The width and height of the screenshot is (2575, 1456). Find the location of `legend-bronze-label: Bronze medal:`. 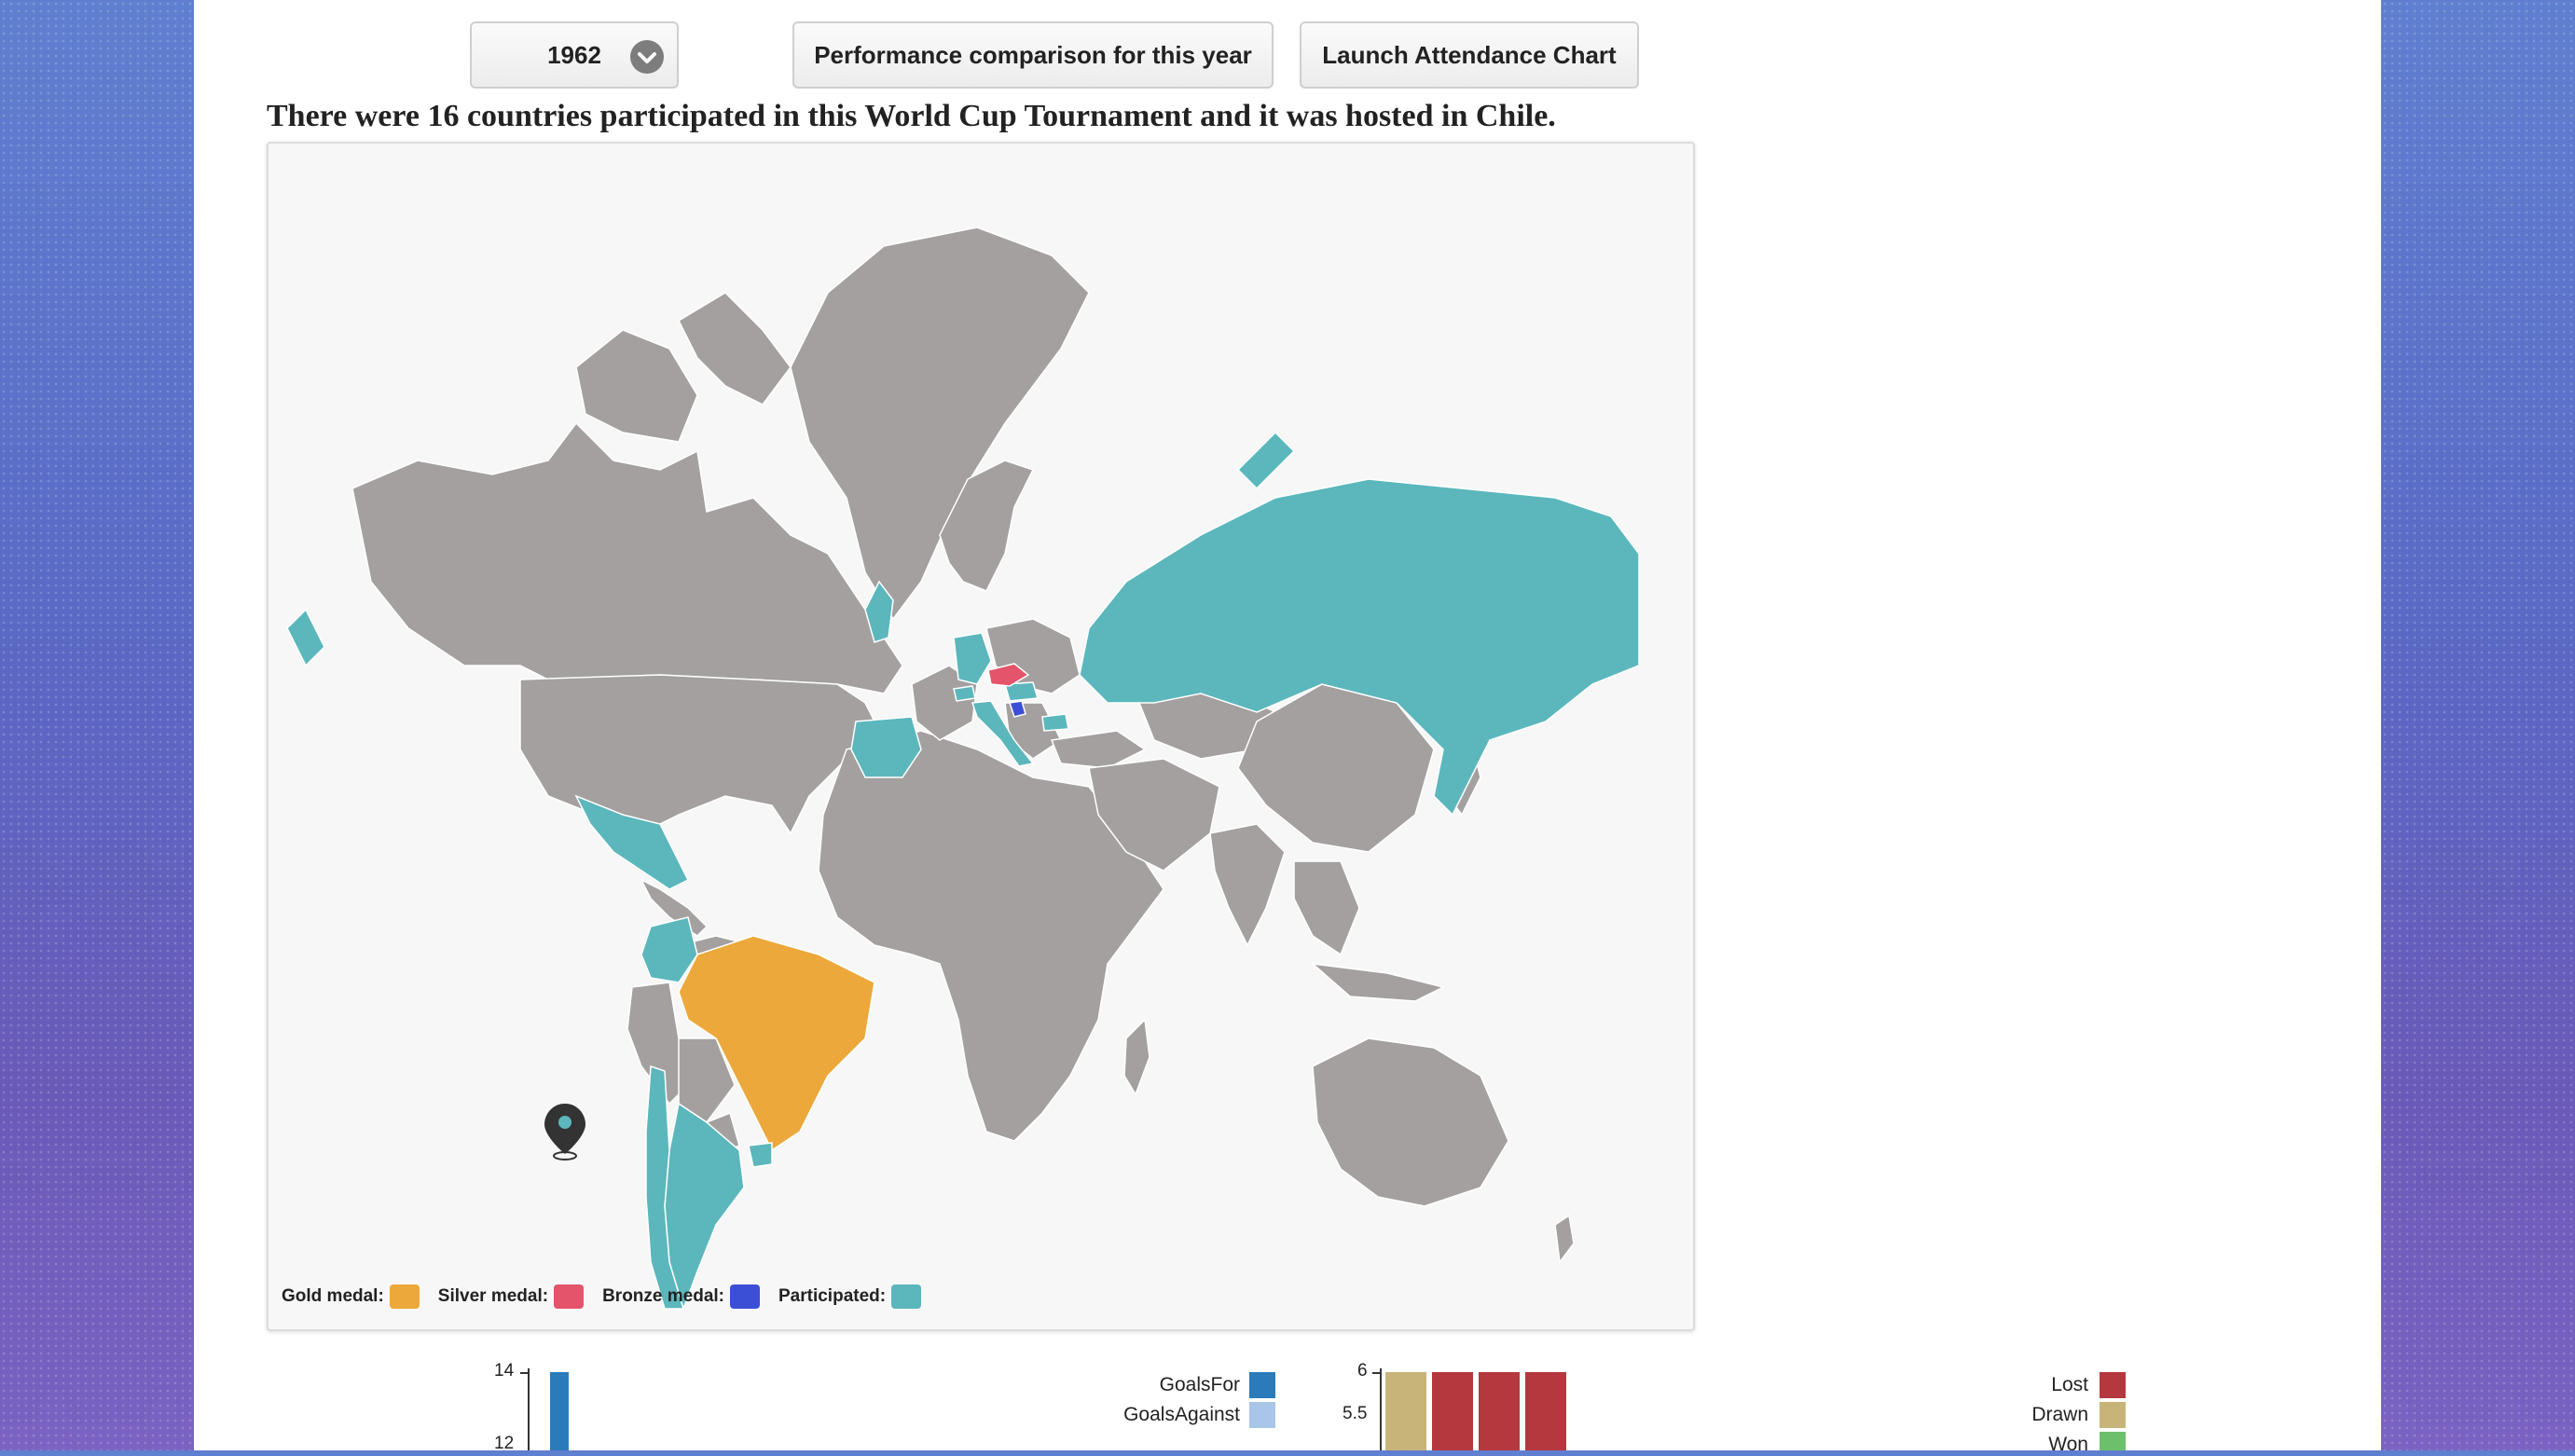

legend-bronze-label: Bronze medal: is located at coordinates (663, 1296).